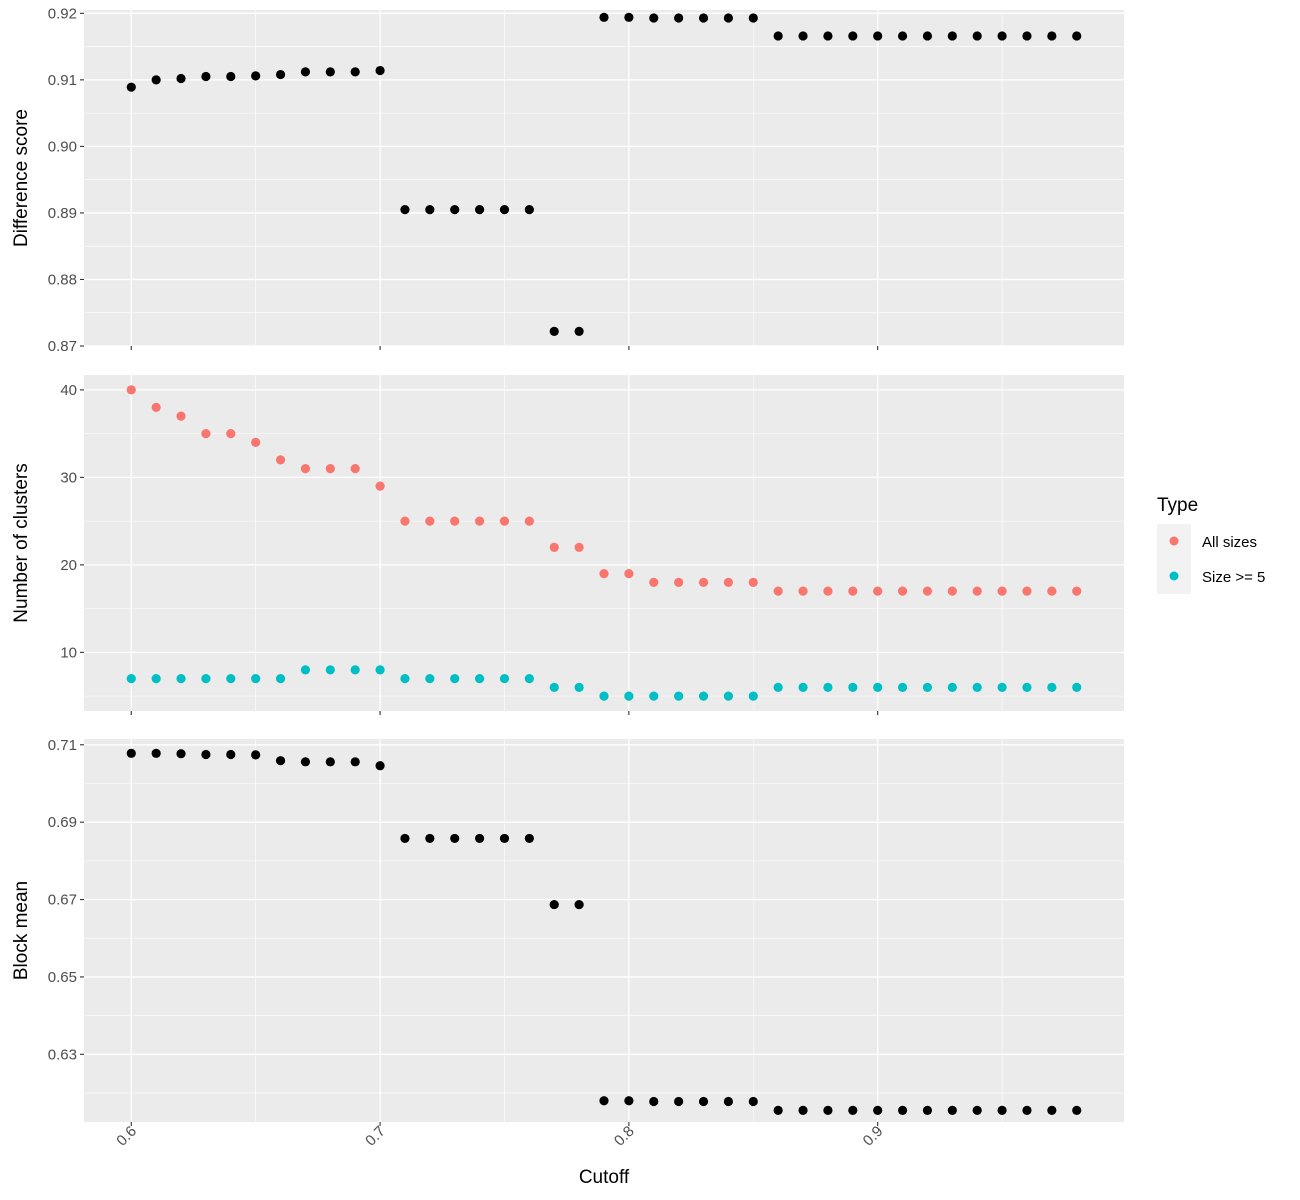  What do you see at coordinates (1229, 542) in the screenshot?
I see `legend-label-all-sizes: All sizes` at bounding box center [1229, 542].